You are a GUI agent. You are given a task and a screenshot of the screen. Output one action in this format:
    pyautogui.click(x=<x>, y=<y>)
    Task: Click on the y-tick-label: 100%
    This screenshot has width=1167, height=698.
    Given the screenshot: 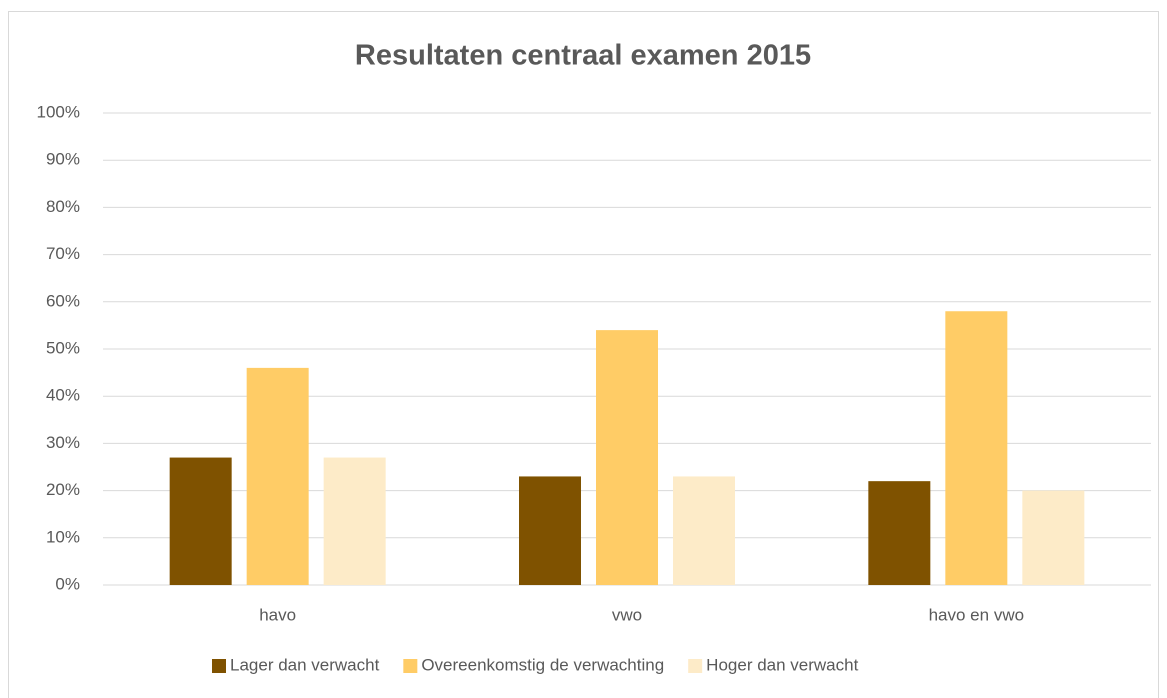 What is the action you would take?
    pyautogui.click(x=58, y=111)
    